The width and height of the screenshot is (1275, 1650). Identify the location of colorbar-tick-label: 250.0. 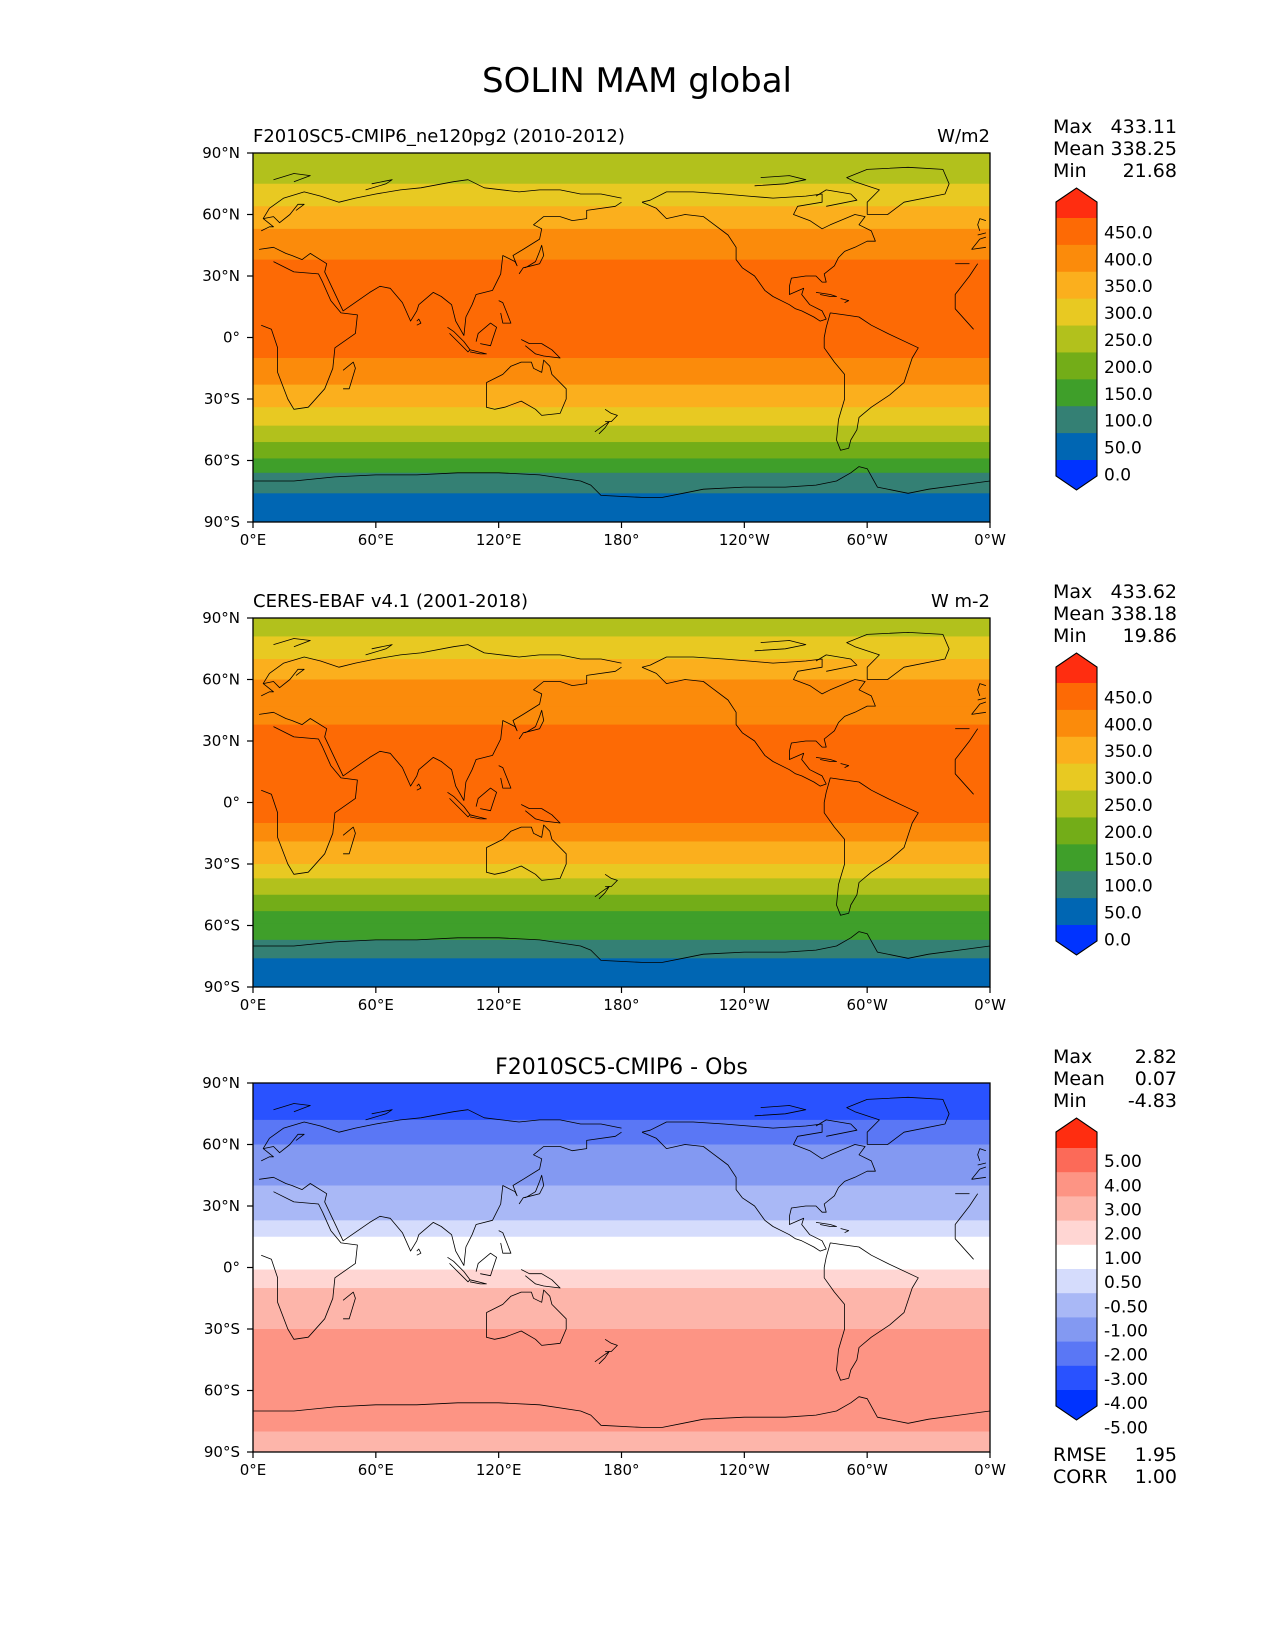
(1128, 341).